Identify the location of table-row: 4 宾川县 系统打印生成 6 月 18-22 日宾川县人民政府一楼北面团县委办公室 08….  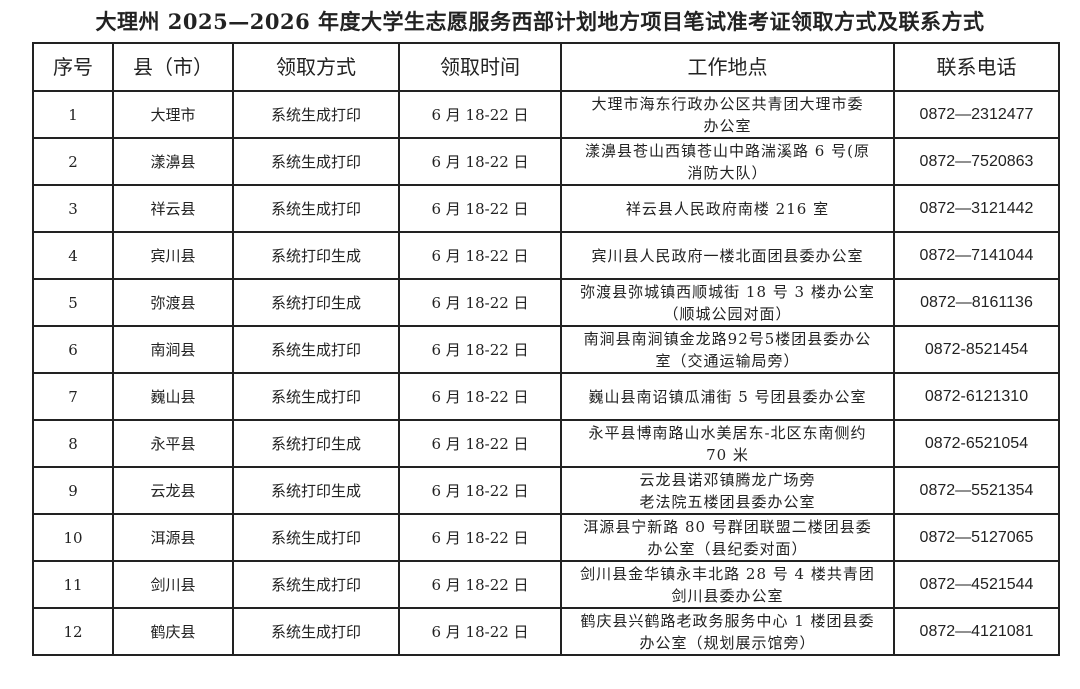
(546, 255).